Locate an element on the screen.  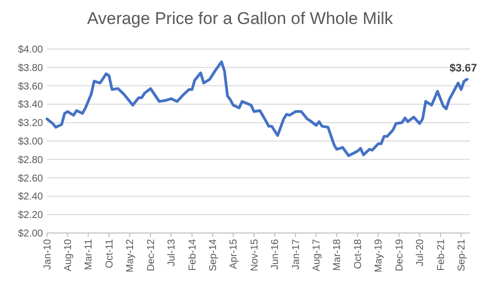
y-tick-label: $3.20 is located at coordinates (31, 124).